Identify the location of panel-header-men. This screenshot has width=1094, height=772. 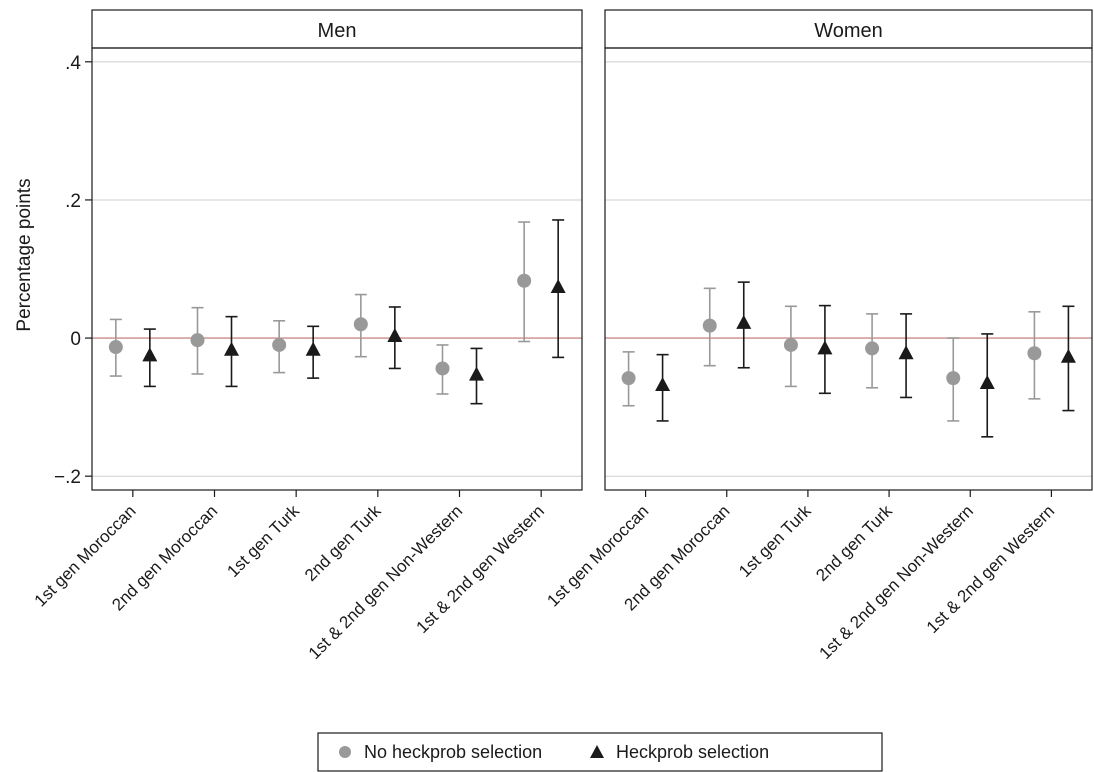
(337, 29).